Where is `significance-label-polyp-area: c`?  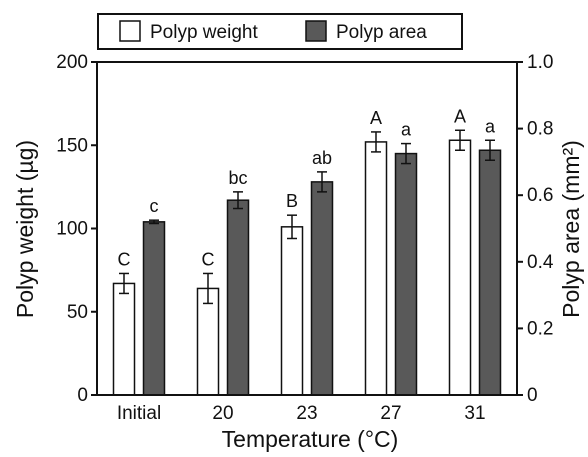
significance-label-polyp-area: c is located at coordinates (154, 206).